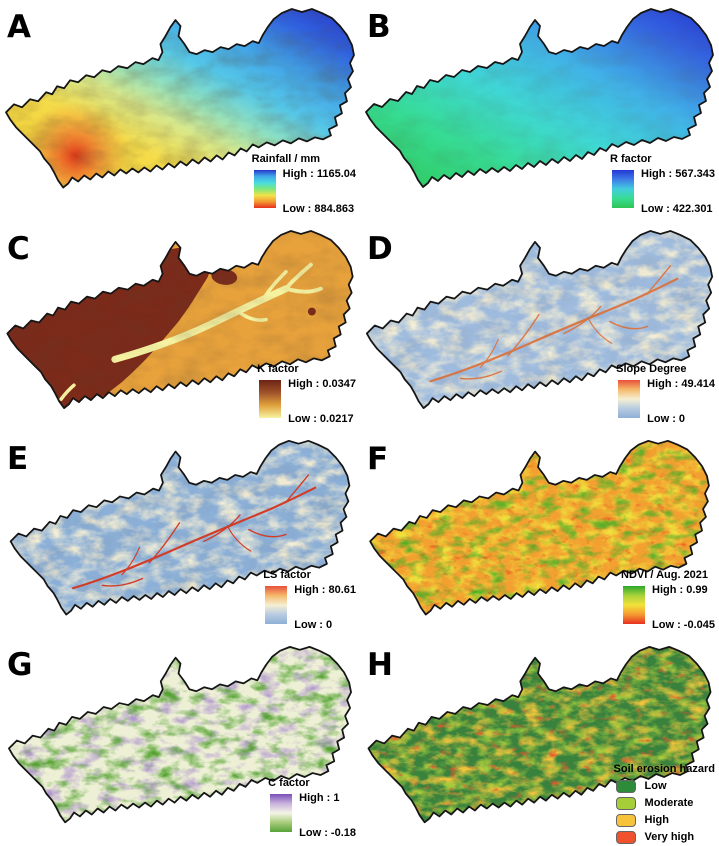 The height and width of the screenshot is (846, 719). Describe the element at coordinates (665, 575) in the screenshot. I see `legend-title: NDVI / Aug. 2021` at that location.